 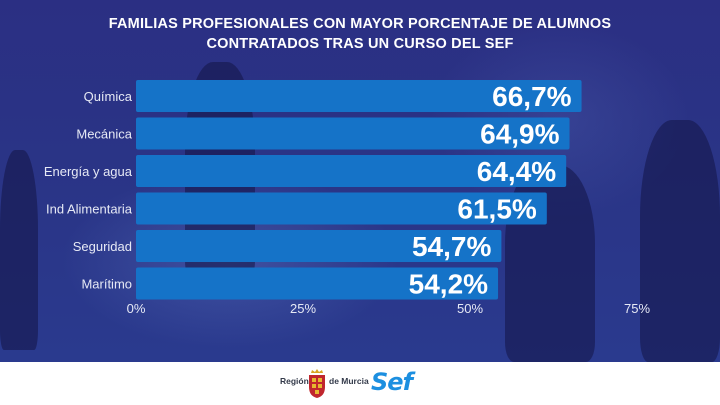 I want to click on x-tick-label: 0%, so click(x=136, y=308).